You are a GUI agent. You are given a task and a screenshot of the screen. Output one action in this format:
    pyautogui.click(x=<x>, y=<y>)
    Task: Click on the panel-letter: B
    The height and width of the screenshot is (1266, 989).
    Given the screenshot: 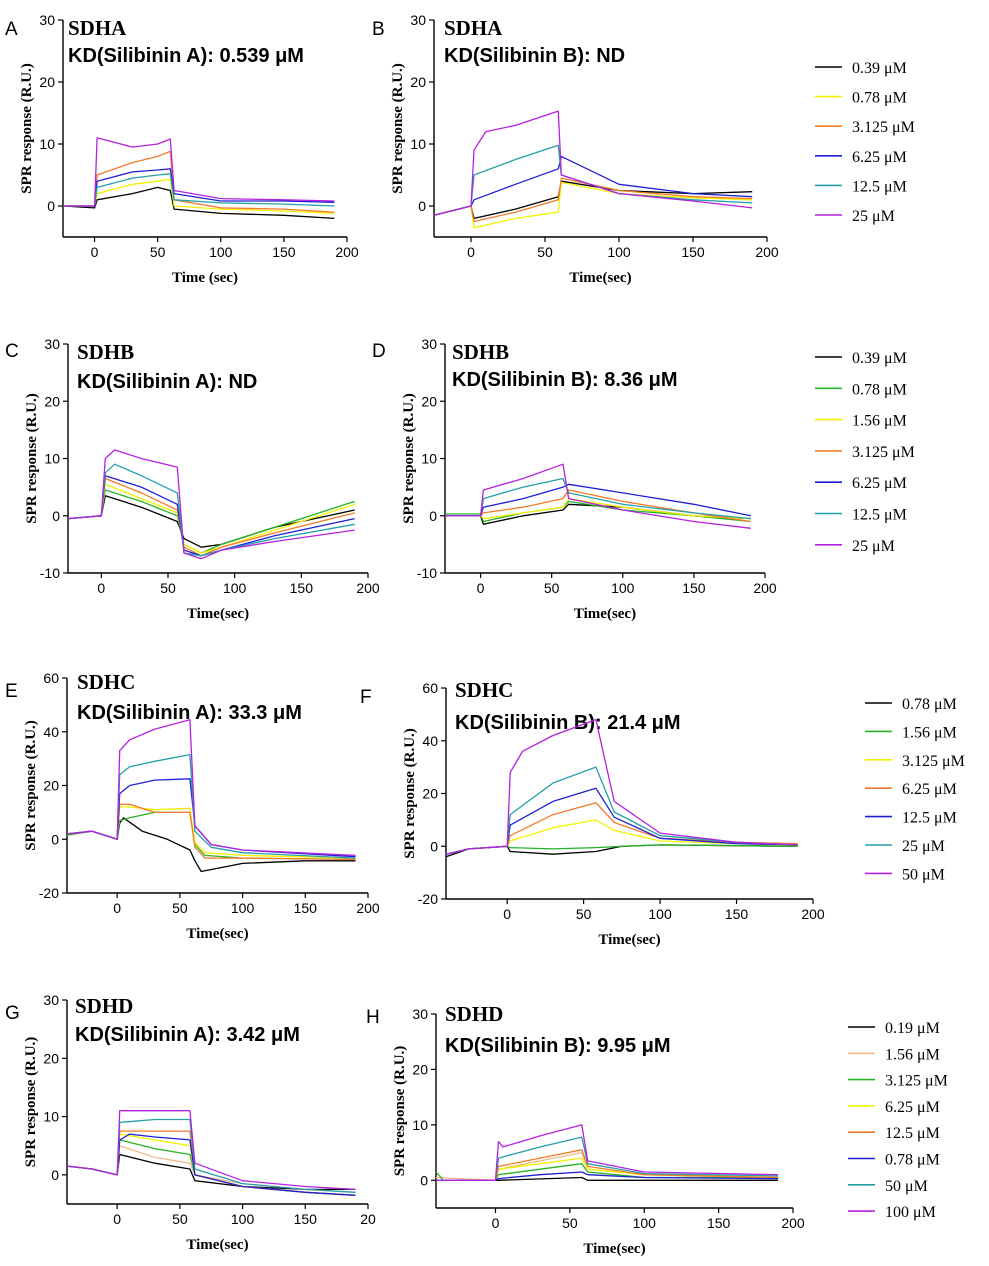 What is the action you would take?
    pyautogui.click(x=378, y=29)
    